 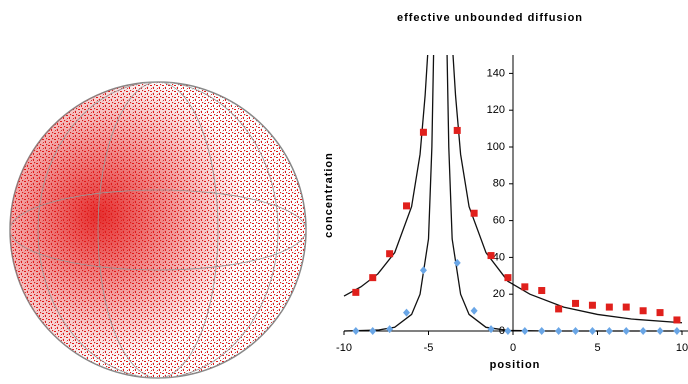 I want to click on y-tick-label: 100, so click(x=496, y=147).